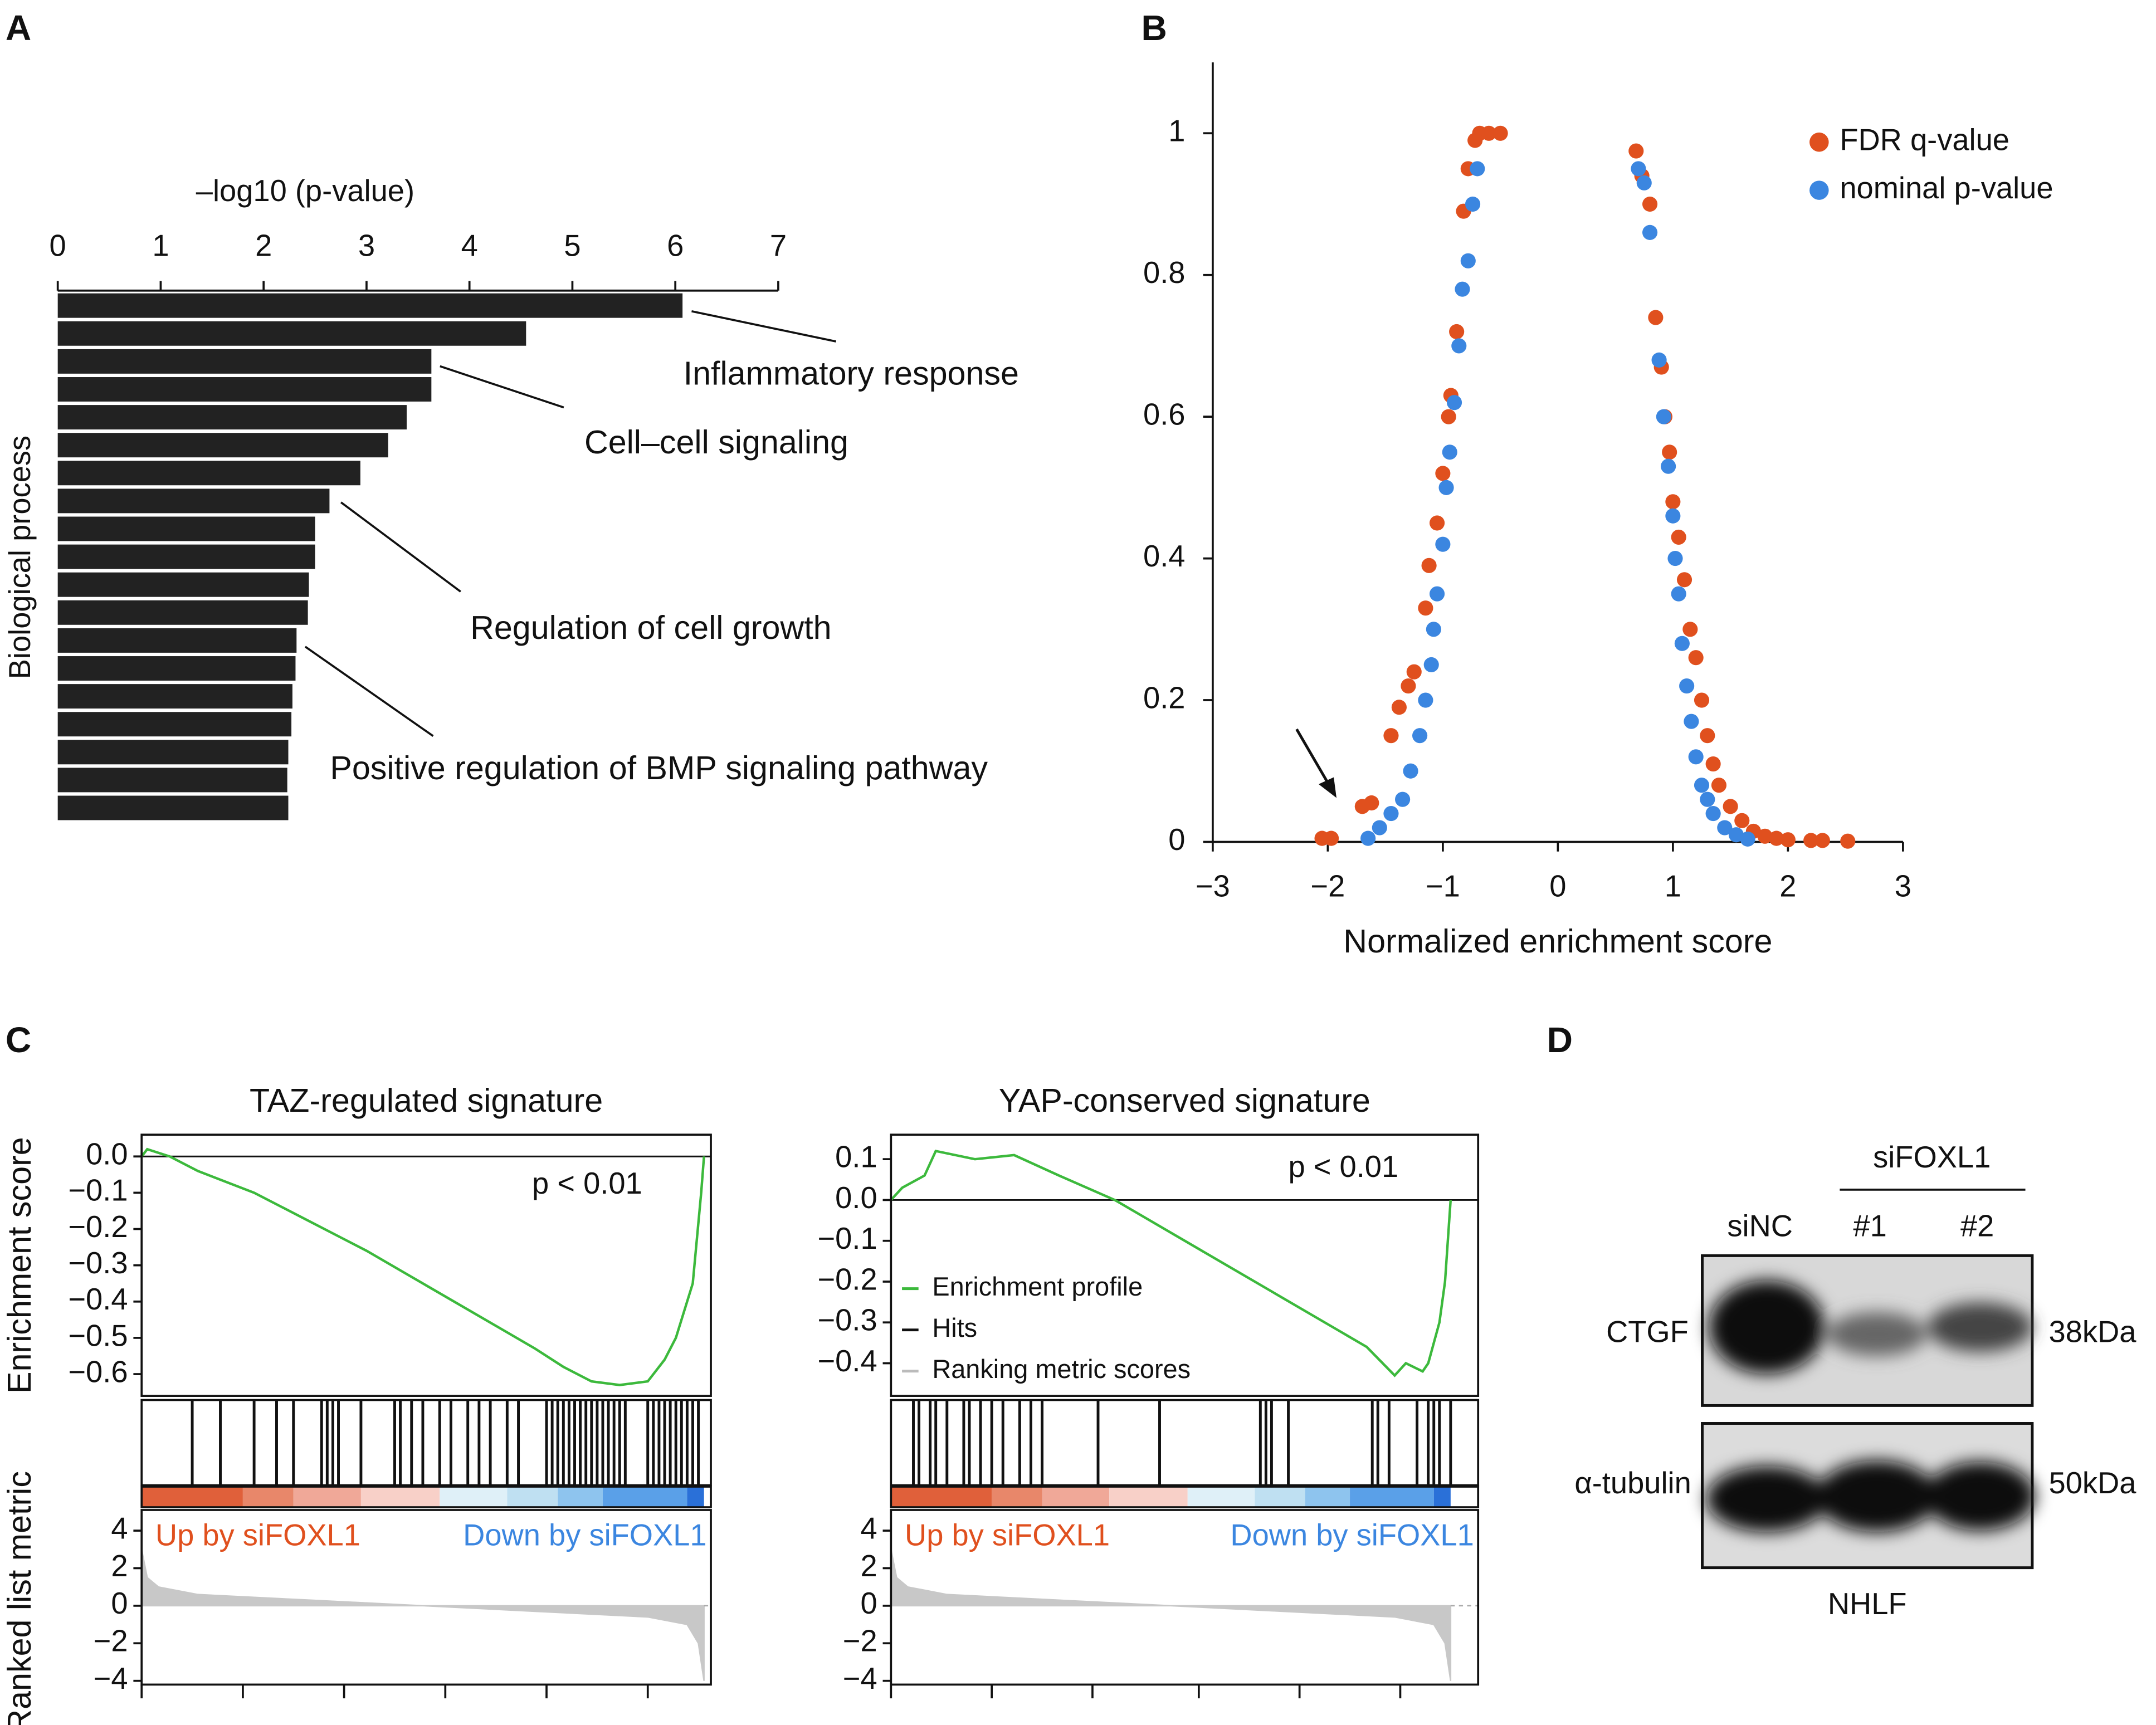 Image resolution: width=2156 pixels, height=1725 pixels. Describe the element at coordinates (18, 28) in the screenshot. I see `panel-label: A` at that location.